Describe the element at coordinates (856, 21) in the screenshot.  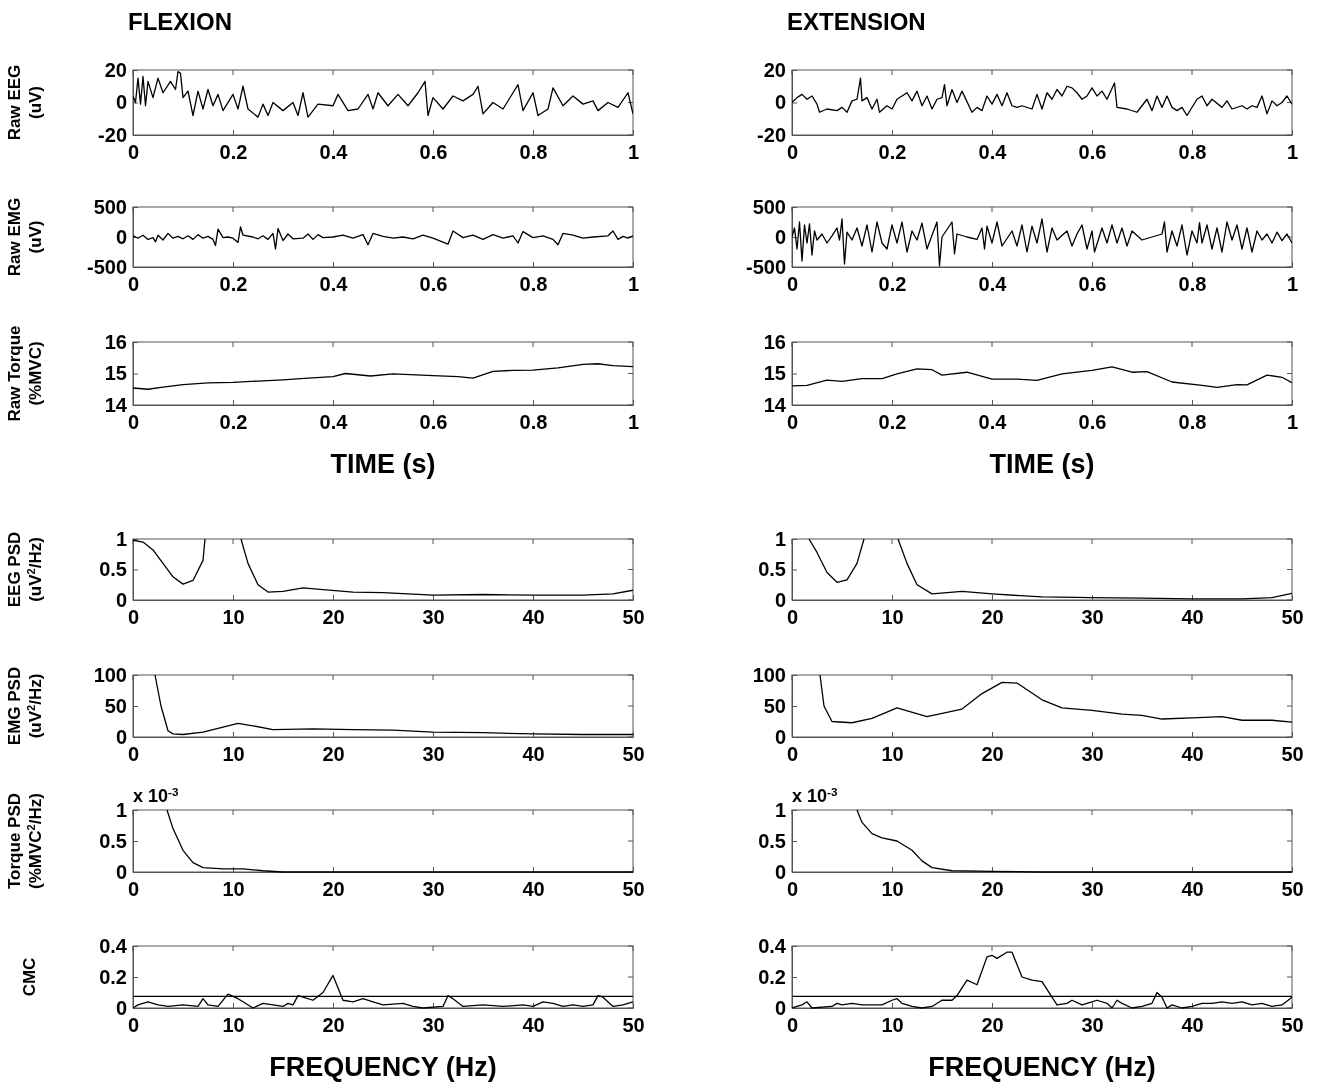
I see `chart-title: EXTENSION` at that location.